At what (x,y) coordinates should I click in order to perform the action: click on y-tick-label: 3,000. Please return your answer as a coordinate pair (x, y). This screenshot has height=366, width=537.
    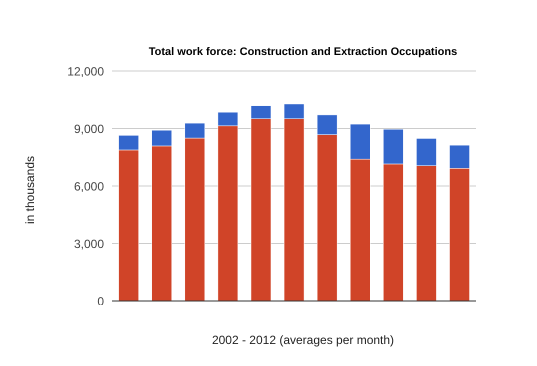
    Looking at the image, I should click on (89, 243).